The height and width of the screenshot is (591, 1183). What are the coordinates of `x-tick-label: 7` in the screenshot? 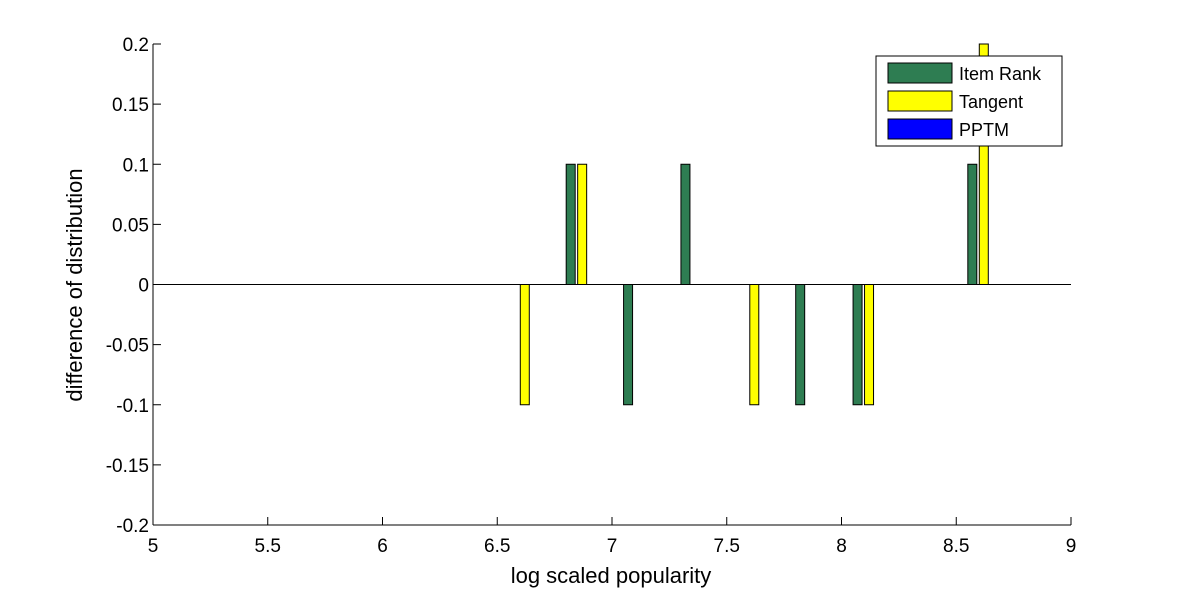 It's located at (612, 546).